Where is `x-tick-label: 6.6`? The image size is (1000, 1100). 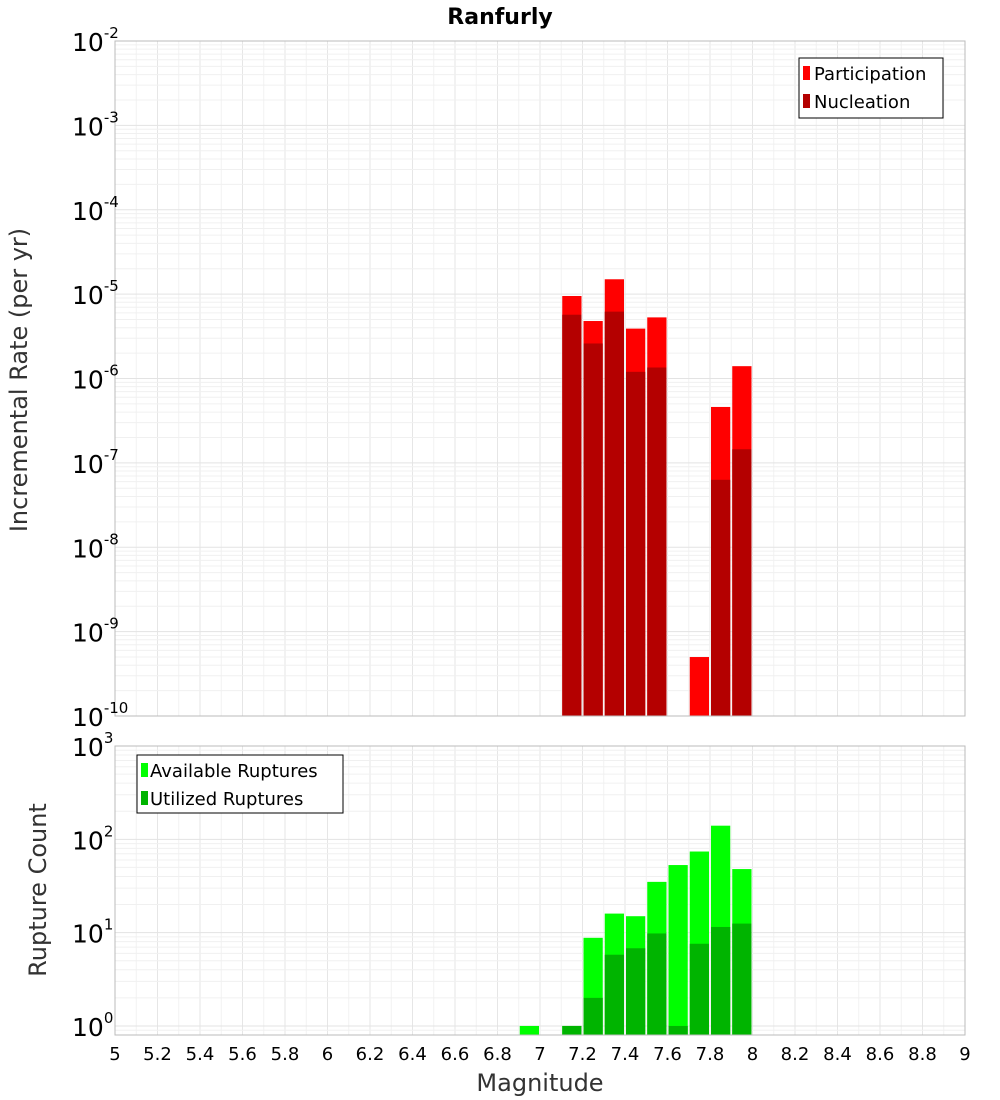 x-tick-label: 6.6 is located at coordinates (455, 1054).